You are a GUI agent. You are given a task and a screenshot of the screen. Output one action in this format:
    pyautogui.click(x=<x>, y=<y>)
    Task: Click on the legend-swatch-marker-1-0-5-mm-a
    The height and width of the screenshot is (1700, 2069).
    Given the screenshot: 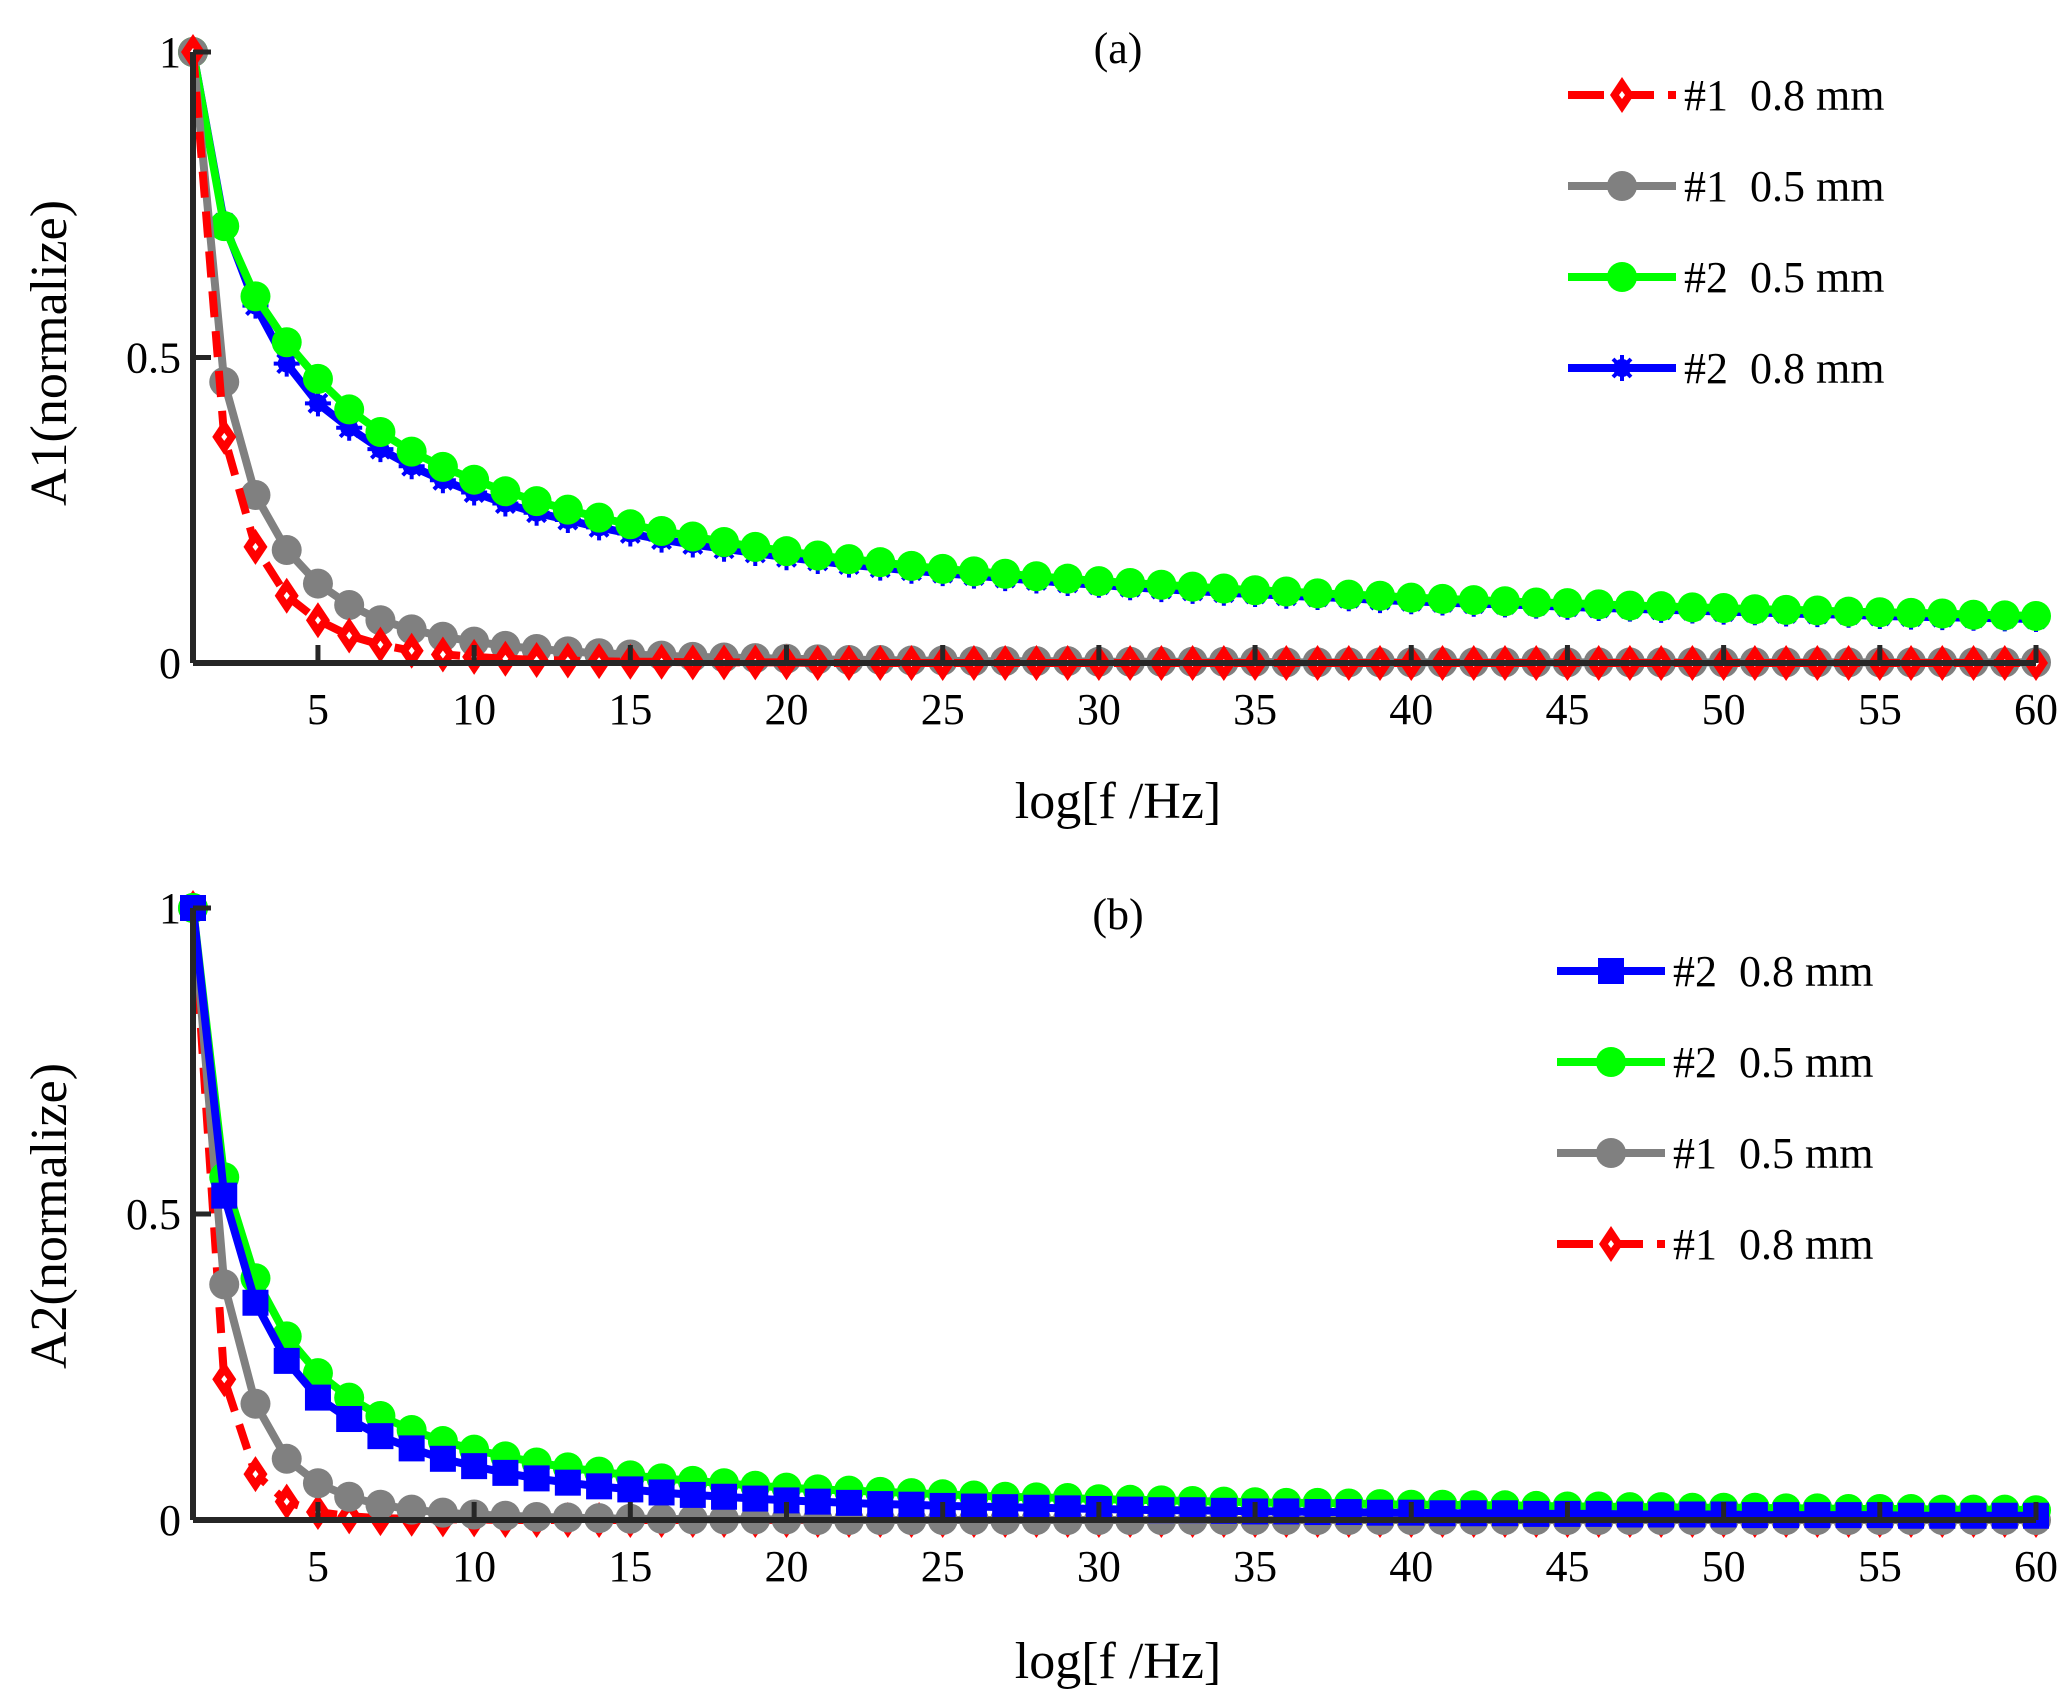 What is the action you would take?
    pyautogui.click(x=1622, y=186)
    